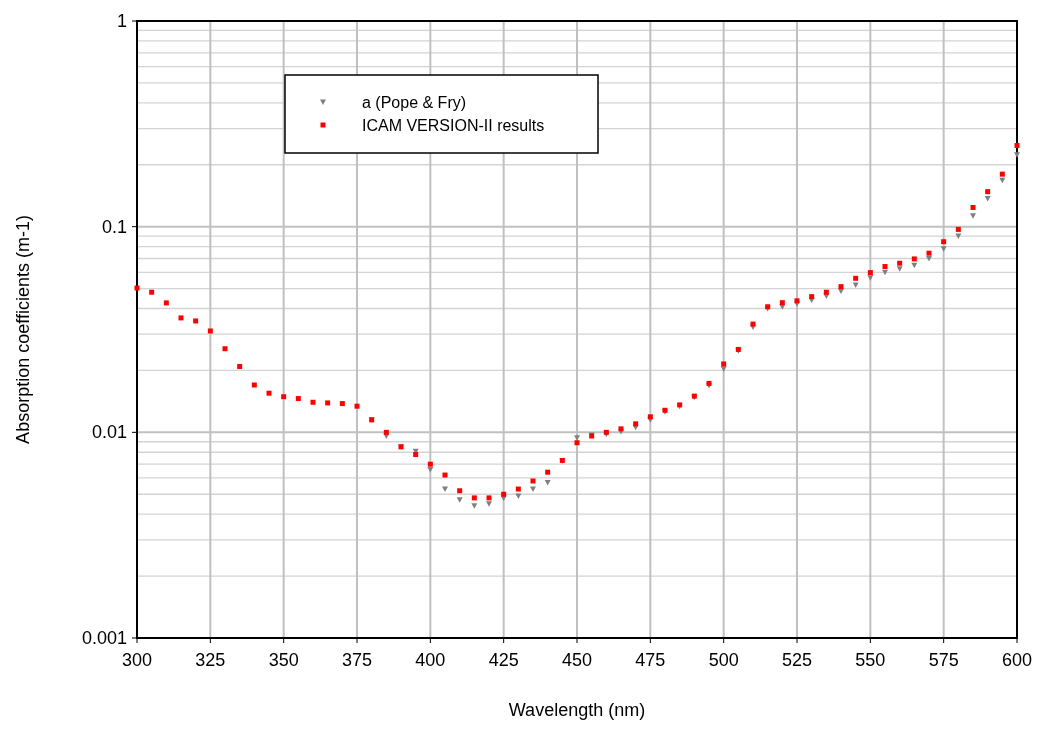 The image size is (1043, 734). I want to click on x-tick-label: 550, so click(870, 660).